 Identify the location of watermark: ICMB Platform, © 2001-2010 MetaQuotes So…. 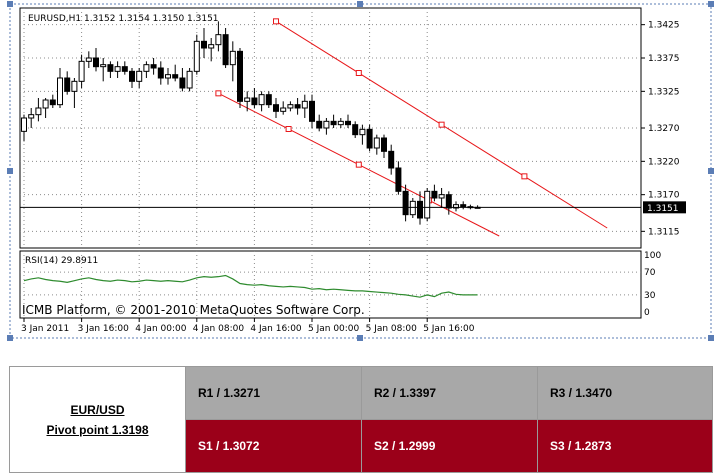
(193, 310).